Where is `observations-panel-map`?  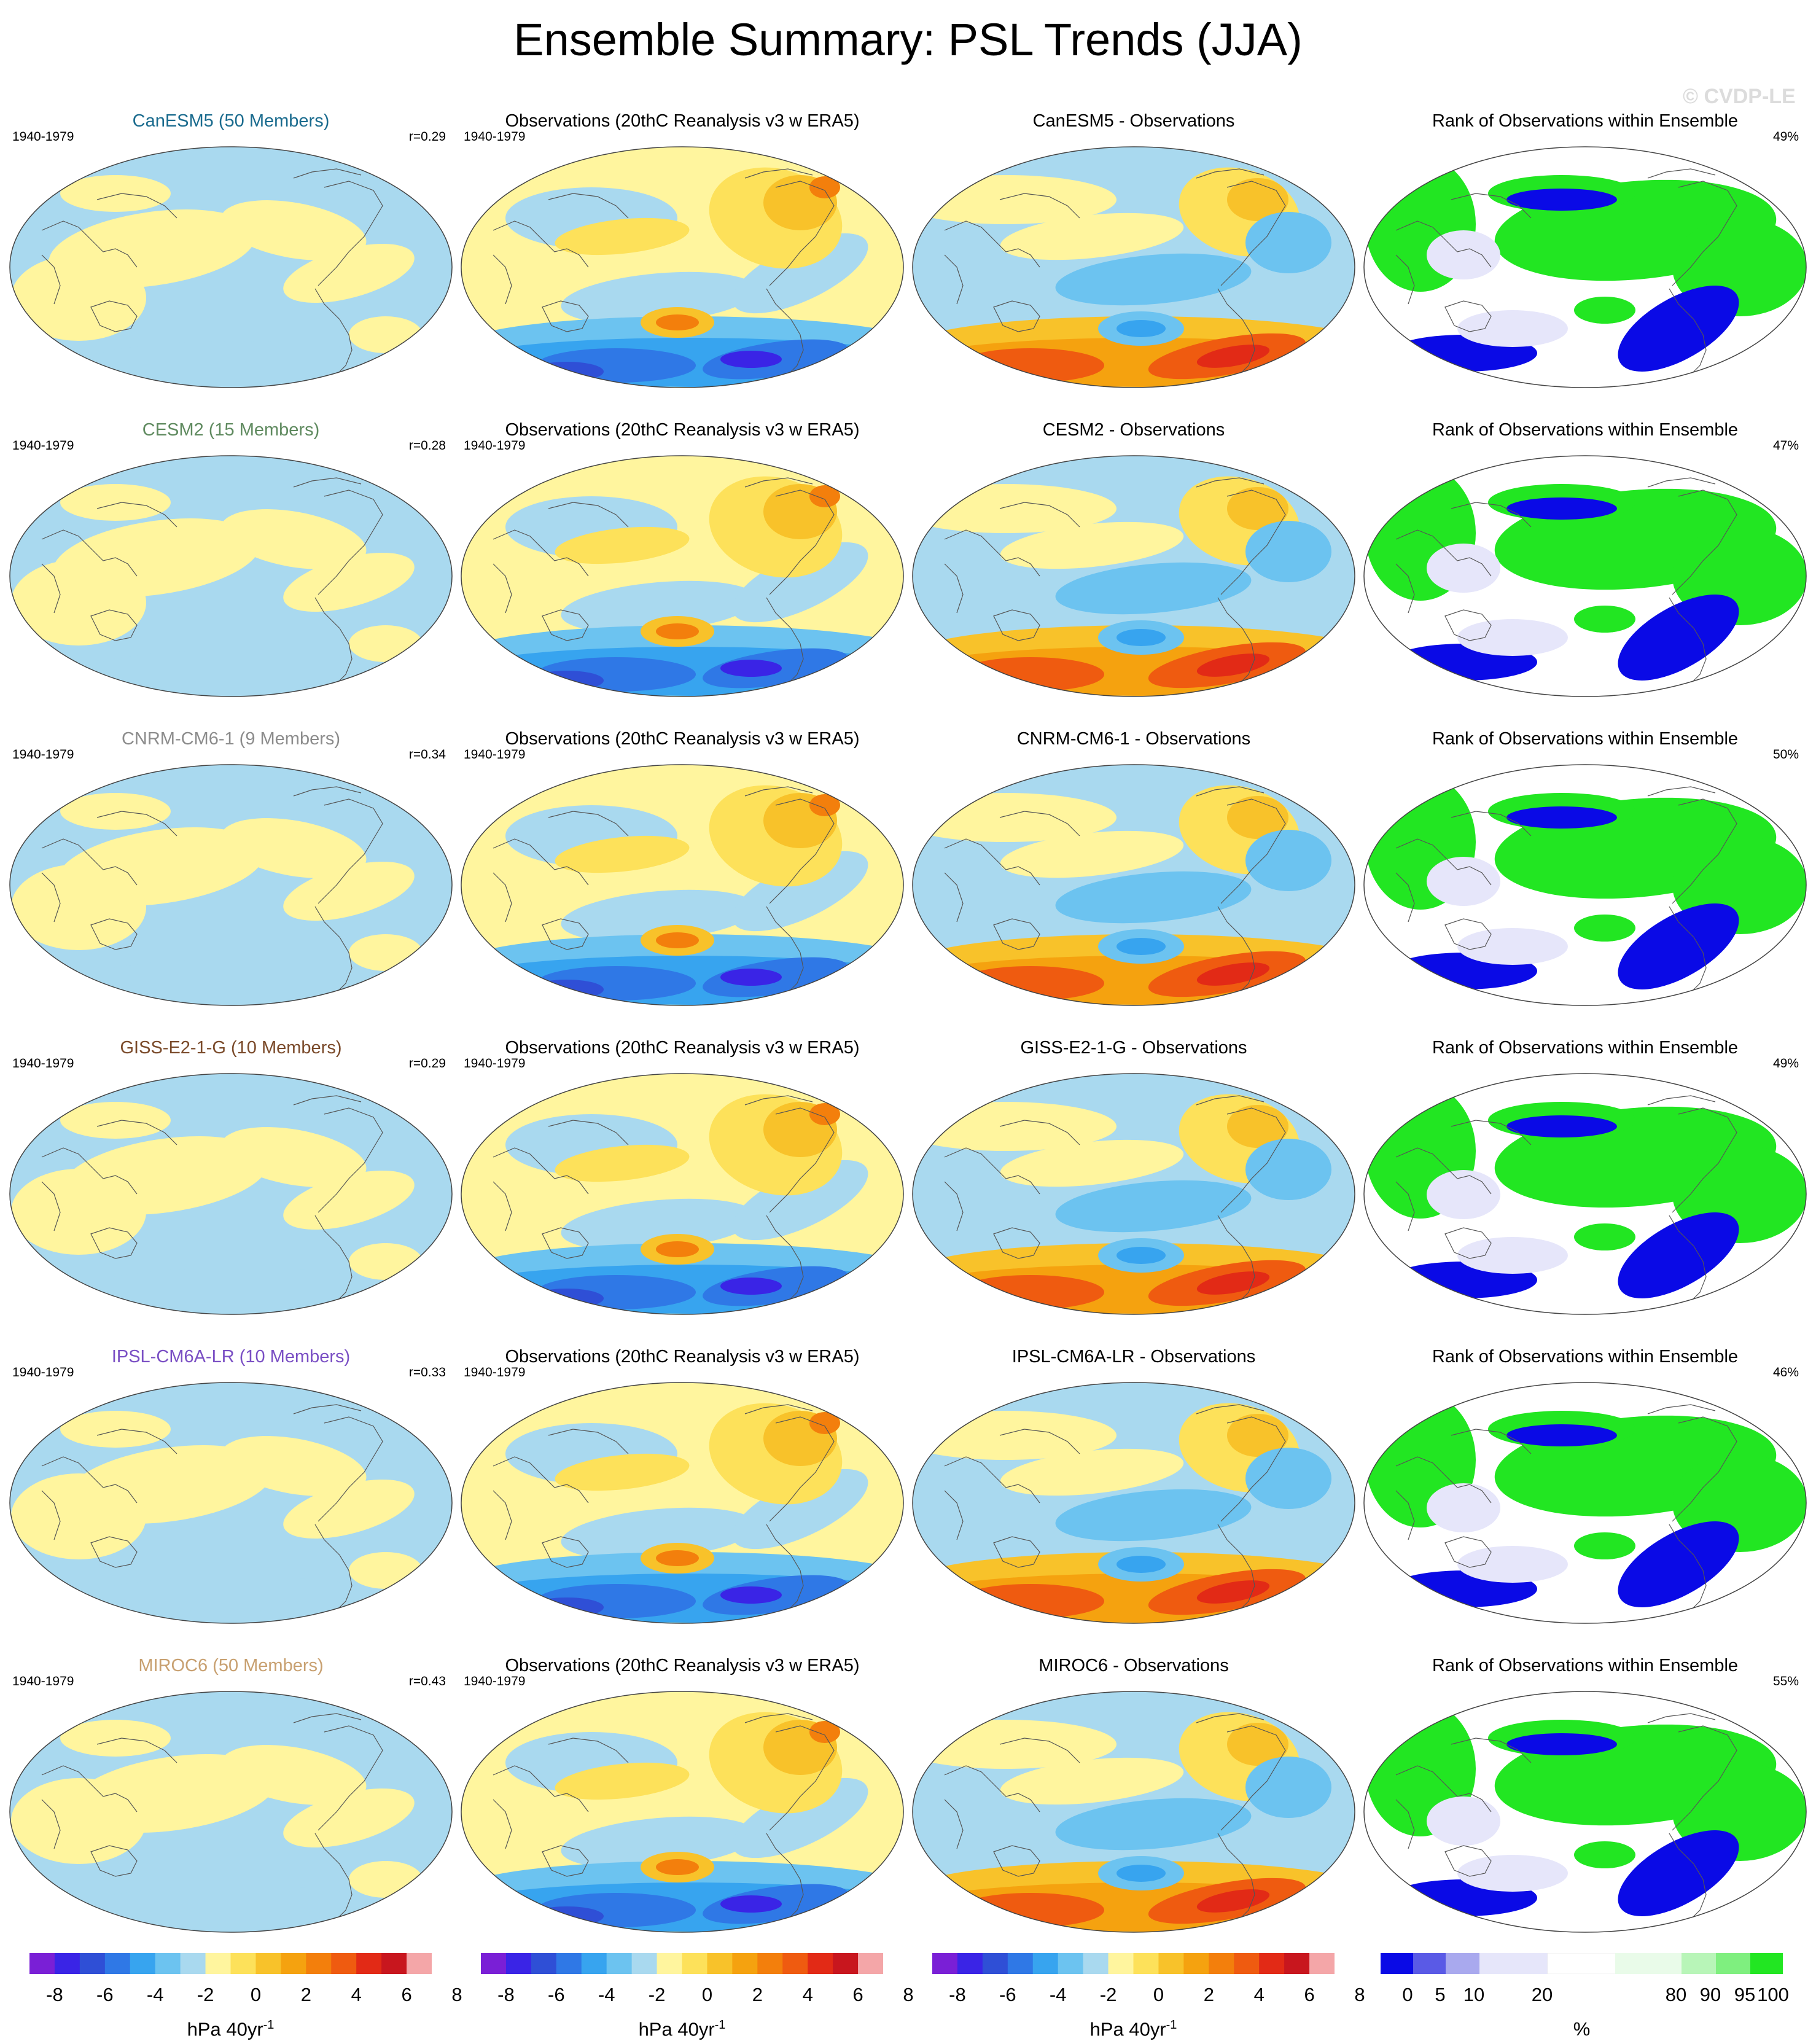
observations-panel-map is located at coordinates (682, 1503).